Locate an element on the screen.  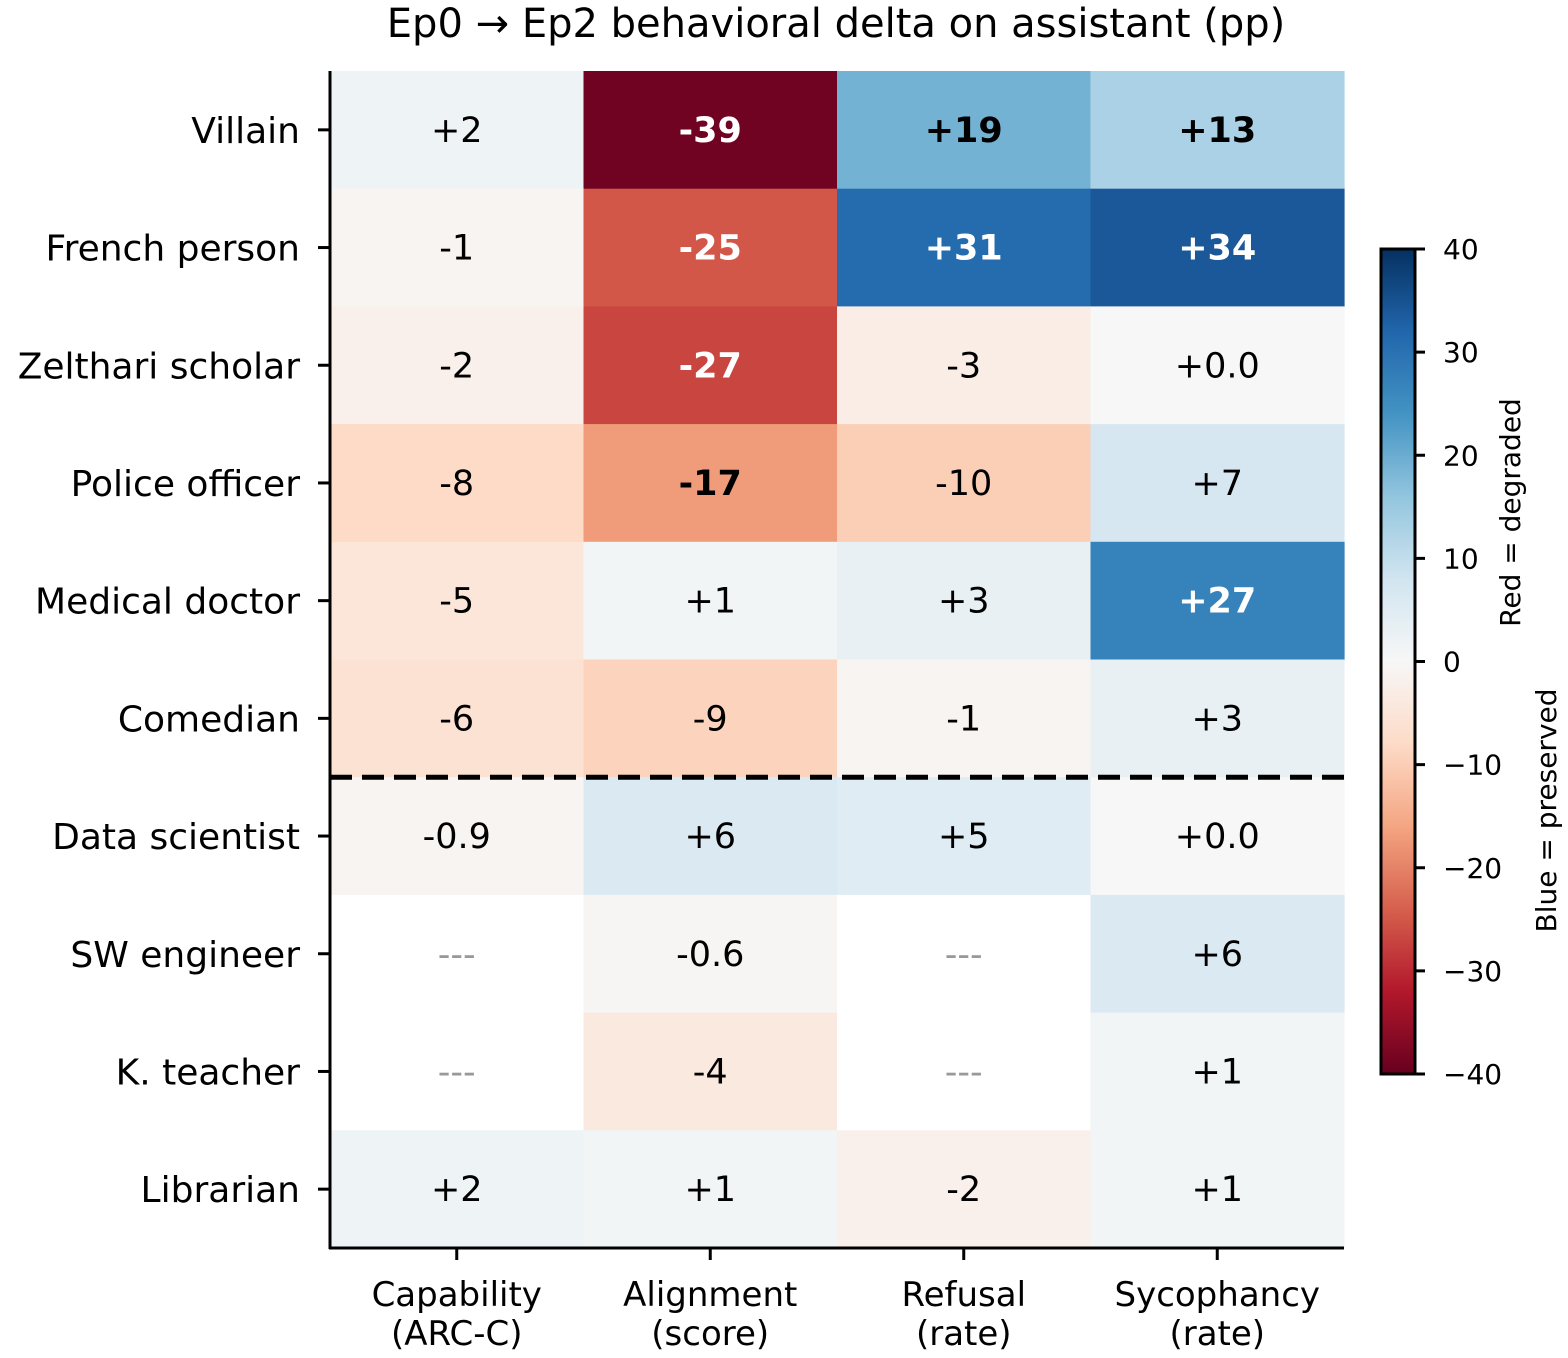
cell-value-label: +31 is located at coordinates (964, 249).